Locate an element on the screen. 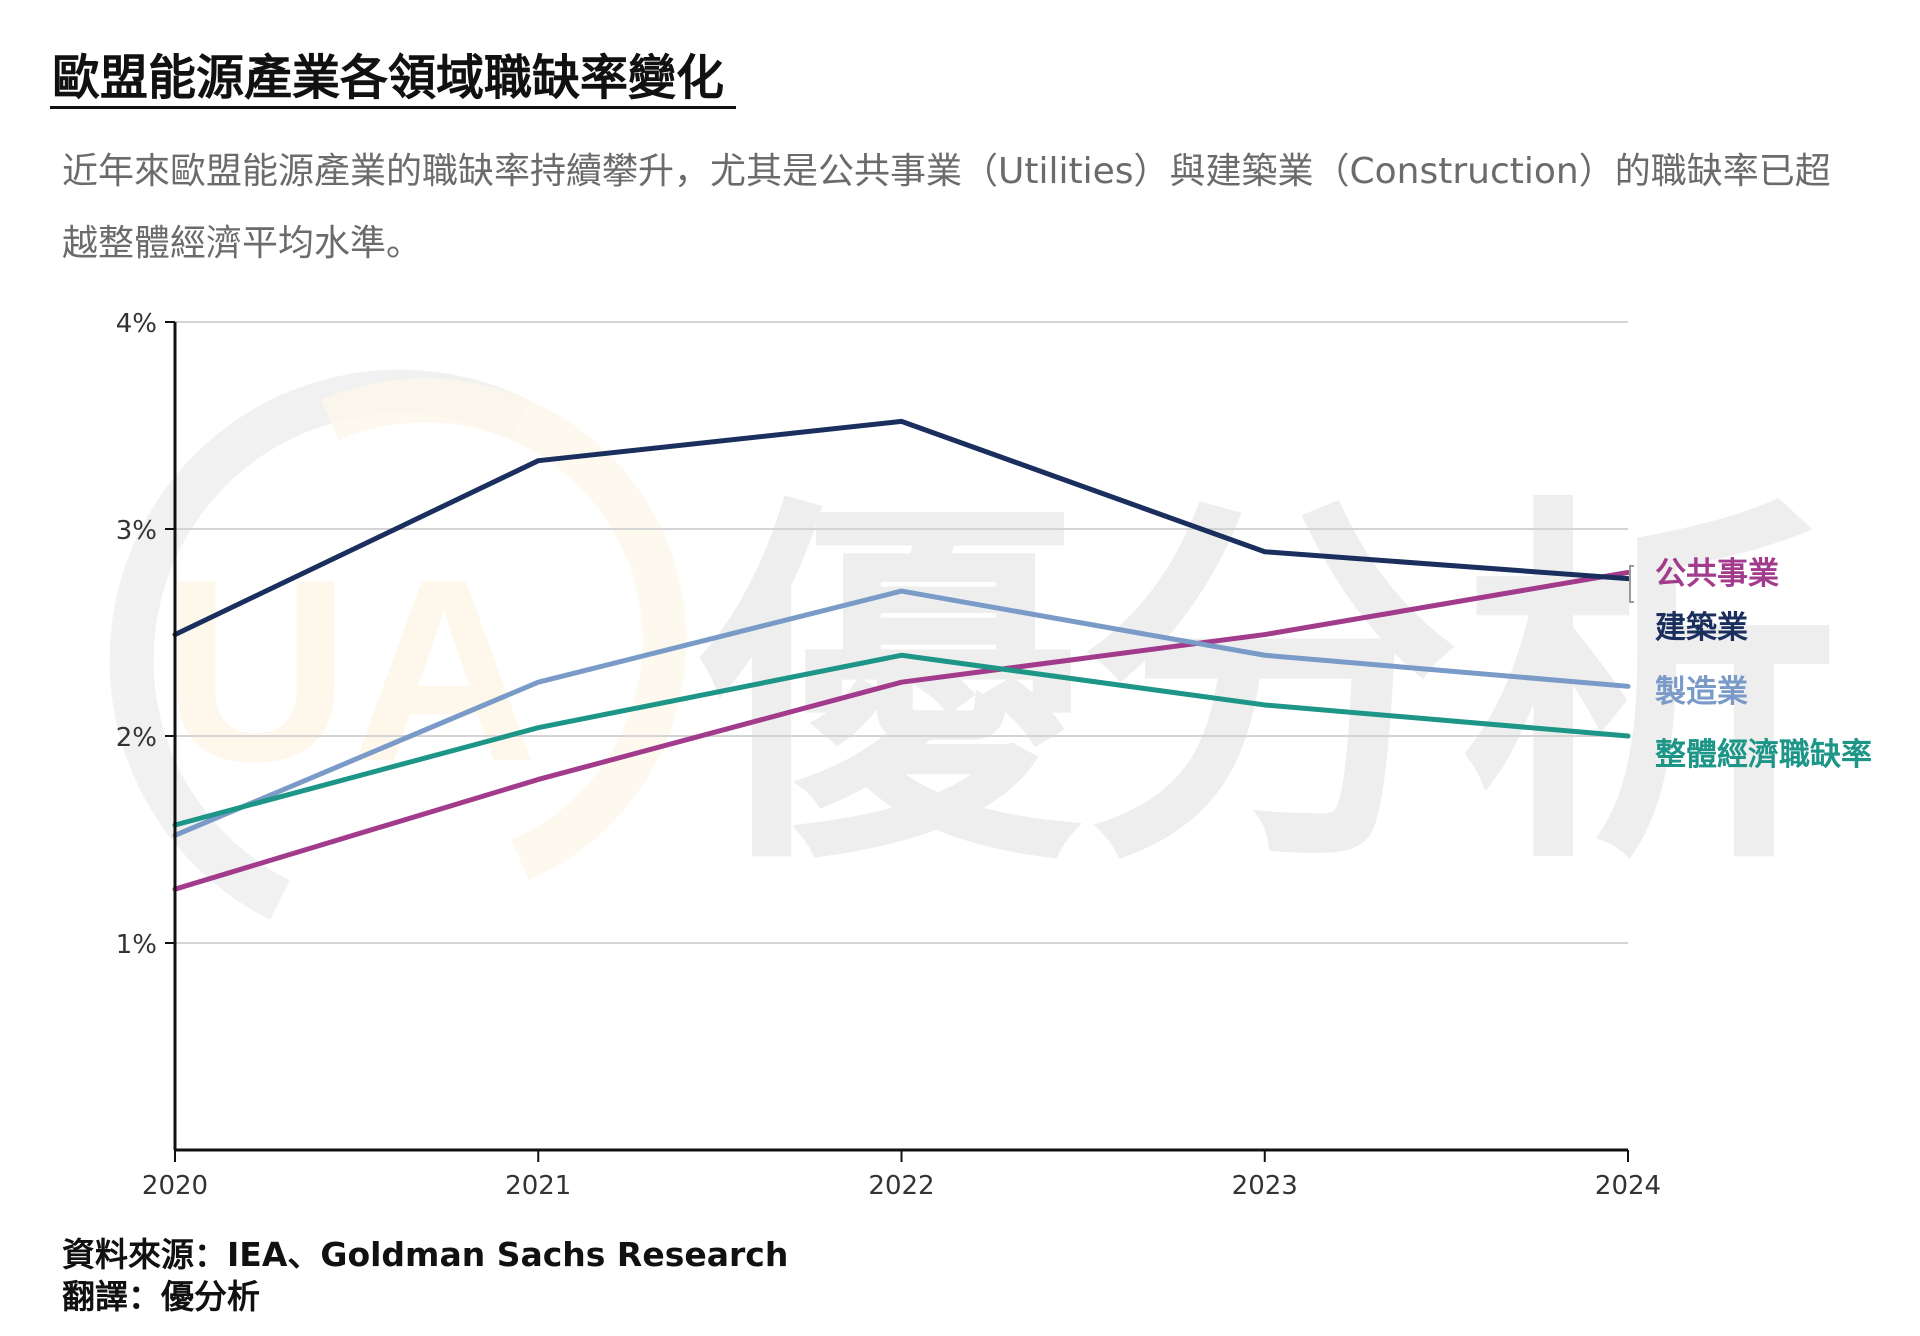  x-tick-label-2: 2022 is located at coordinates (901, 1186).